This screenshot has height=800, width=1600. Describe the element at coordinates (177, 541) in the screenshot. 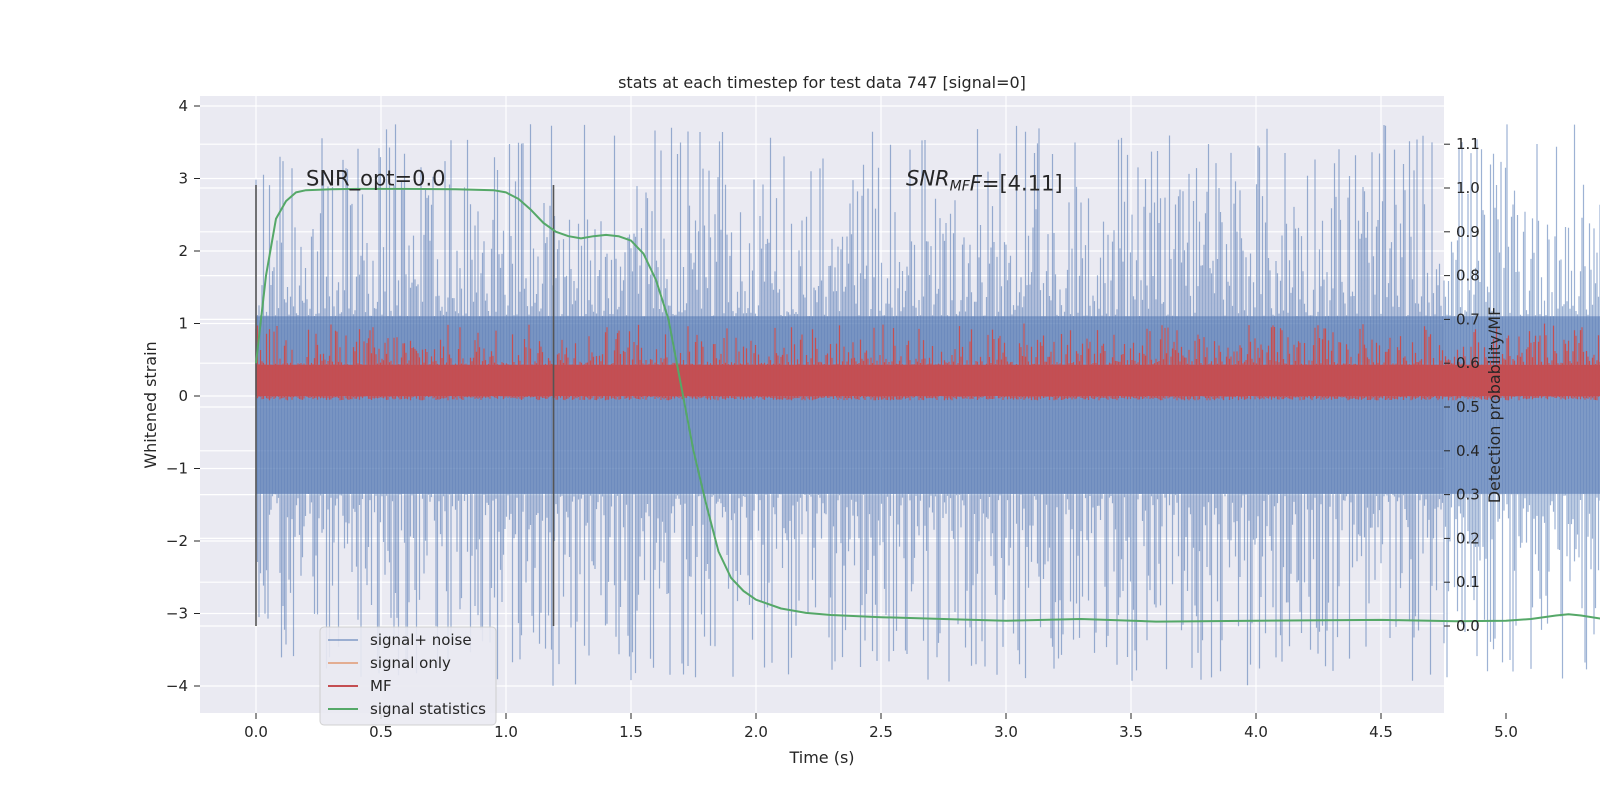

I see `y-tick-label: −2` at that location.